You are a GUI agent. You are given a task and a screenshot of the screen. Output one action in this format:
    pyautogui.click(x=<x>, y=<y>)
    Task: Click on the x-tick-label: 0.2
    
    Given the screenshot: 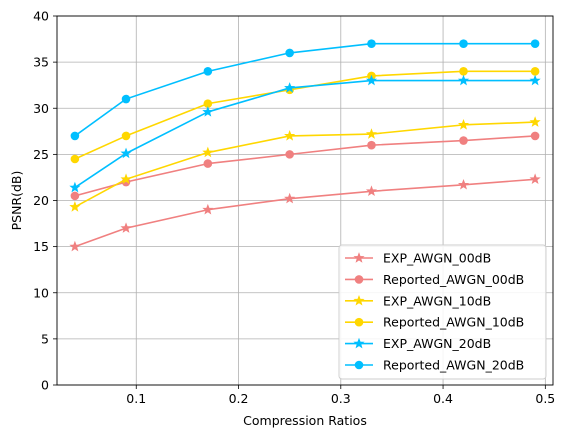 What is the action you would take?
    pyautogui.click(x=239, y=398)
    